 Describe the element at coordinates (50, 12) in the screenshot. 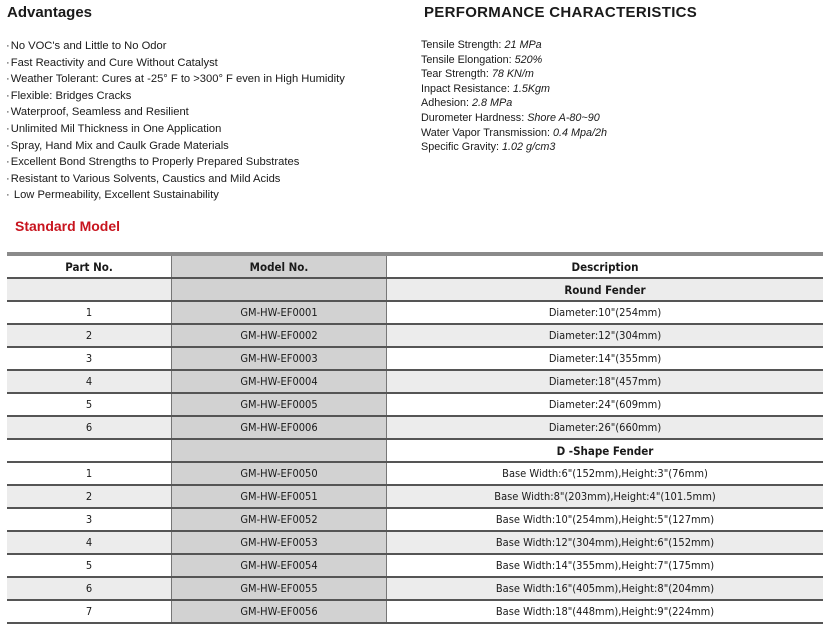

I see `advantages-title: Advantages` at that location.